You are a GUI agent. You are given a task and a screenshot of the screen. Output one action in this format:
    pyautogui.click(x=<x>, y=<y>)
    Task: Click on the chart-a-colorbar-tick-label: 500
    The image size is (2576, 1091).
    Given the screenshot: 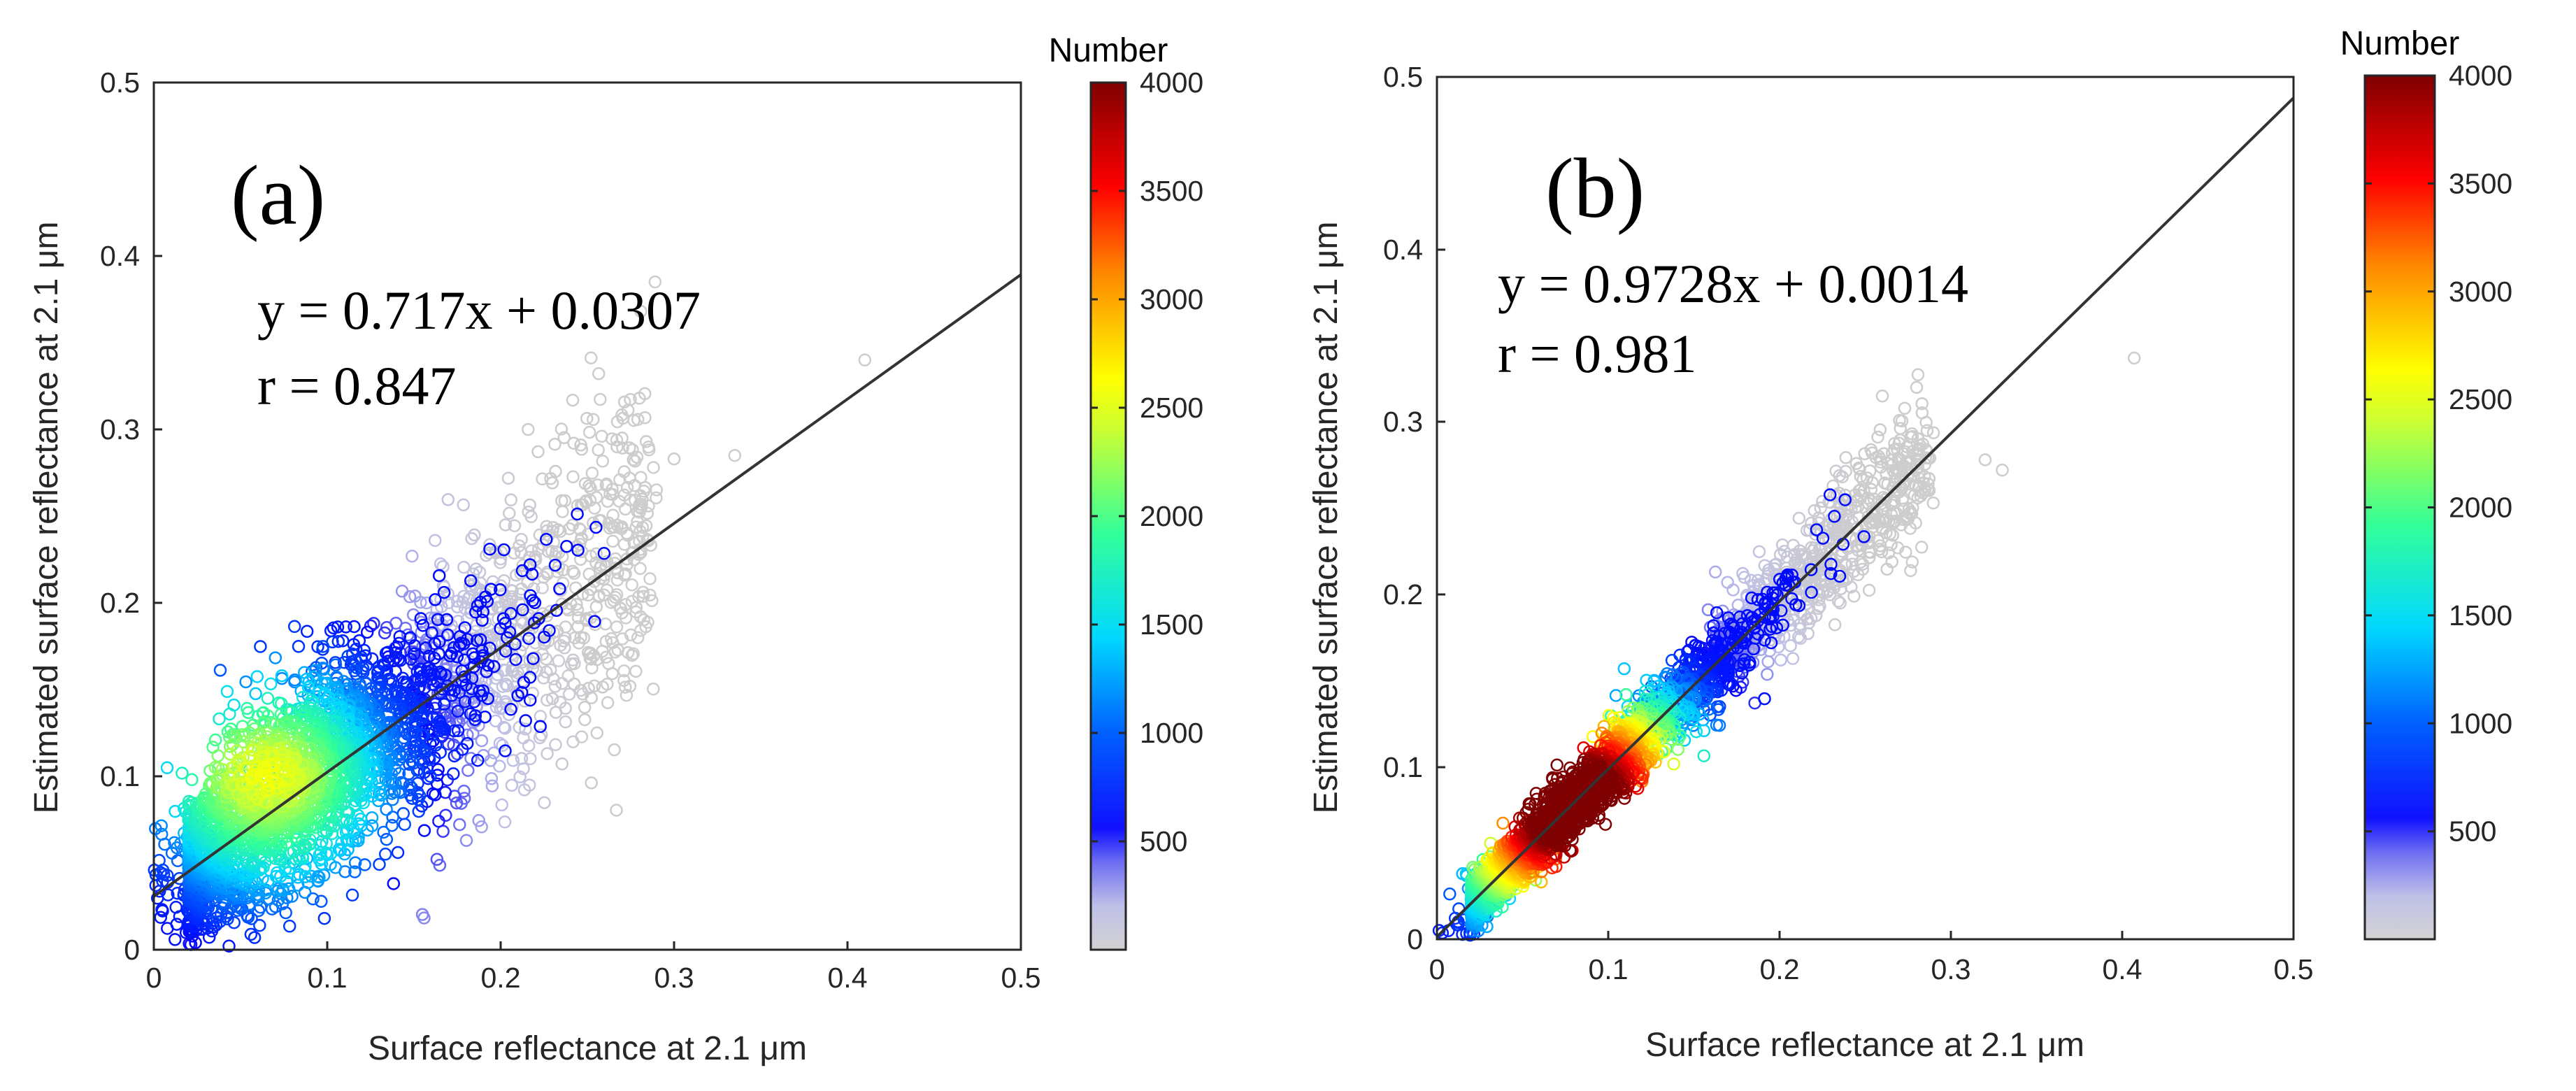 What is the action you would take?
    pyautogui.click(x=1163, y=841)
    